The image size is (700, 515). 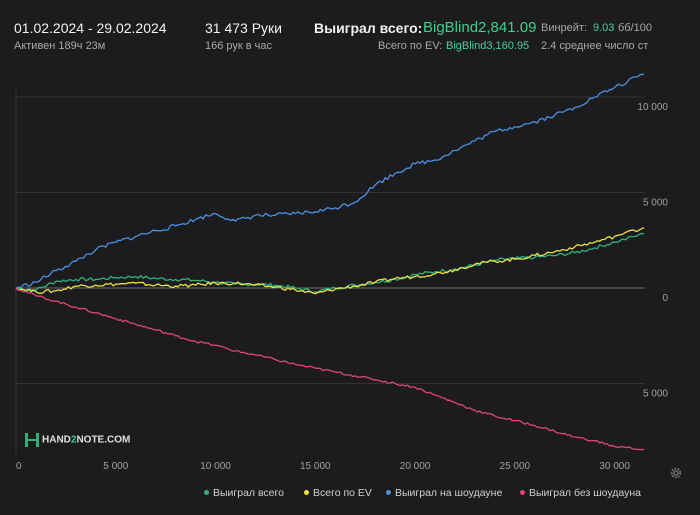 I want to click on legend-label: Выиграл на шоудауне, so click(x=449, y=493).